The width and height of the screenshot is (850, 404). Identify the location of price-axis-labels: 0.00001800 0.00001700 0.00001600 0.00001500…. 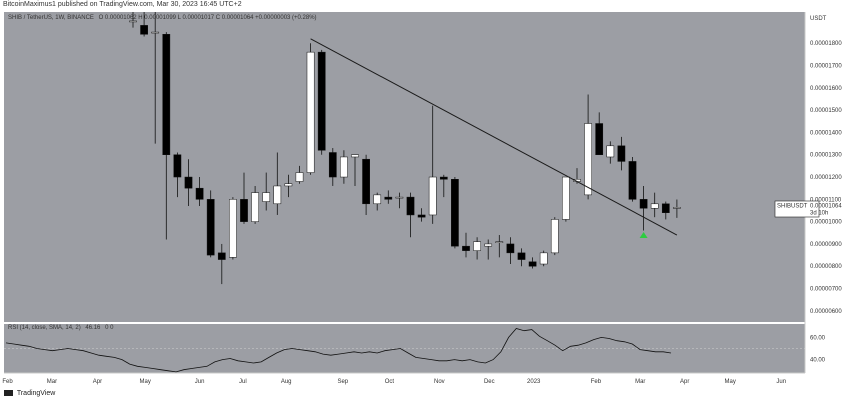
(826, 178).